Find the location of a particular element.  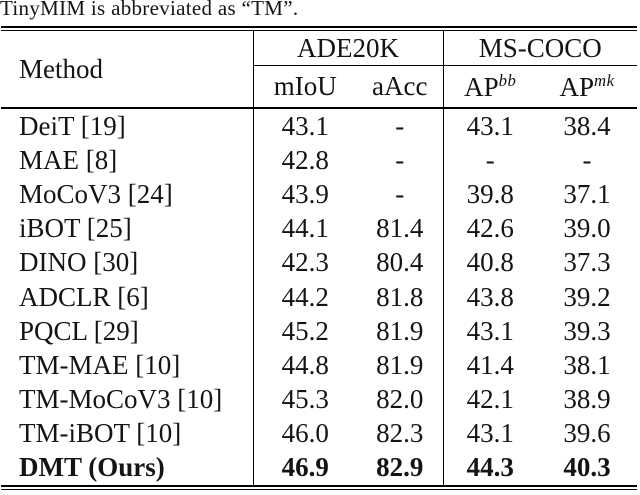

method-cell: ADCLR [6] is located at coordinates (84, 296).